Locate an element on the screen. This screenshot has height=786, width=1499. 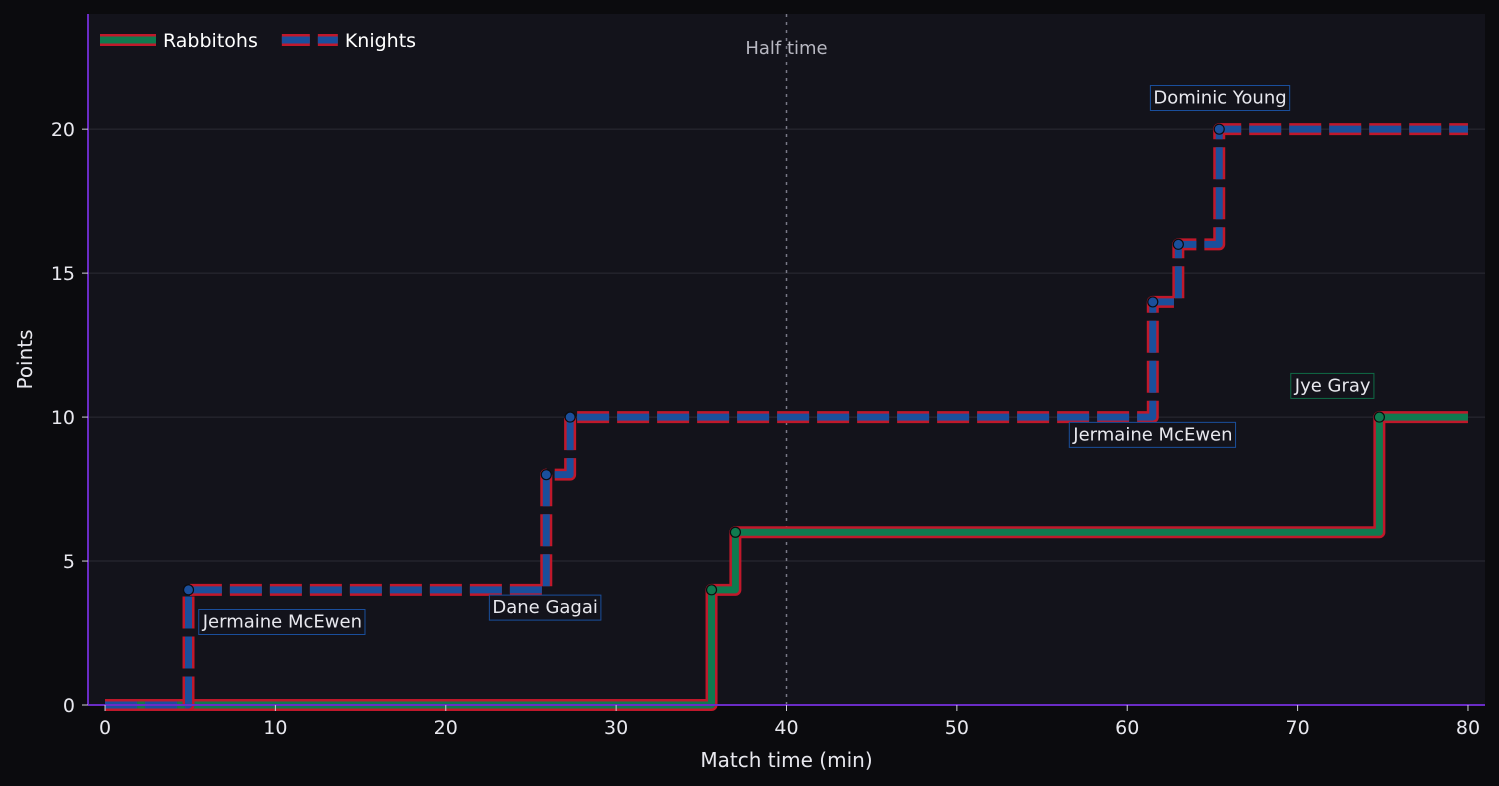
x-tick-label-30: 30 is located at coordinates (616, 728).